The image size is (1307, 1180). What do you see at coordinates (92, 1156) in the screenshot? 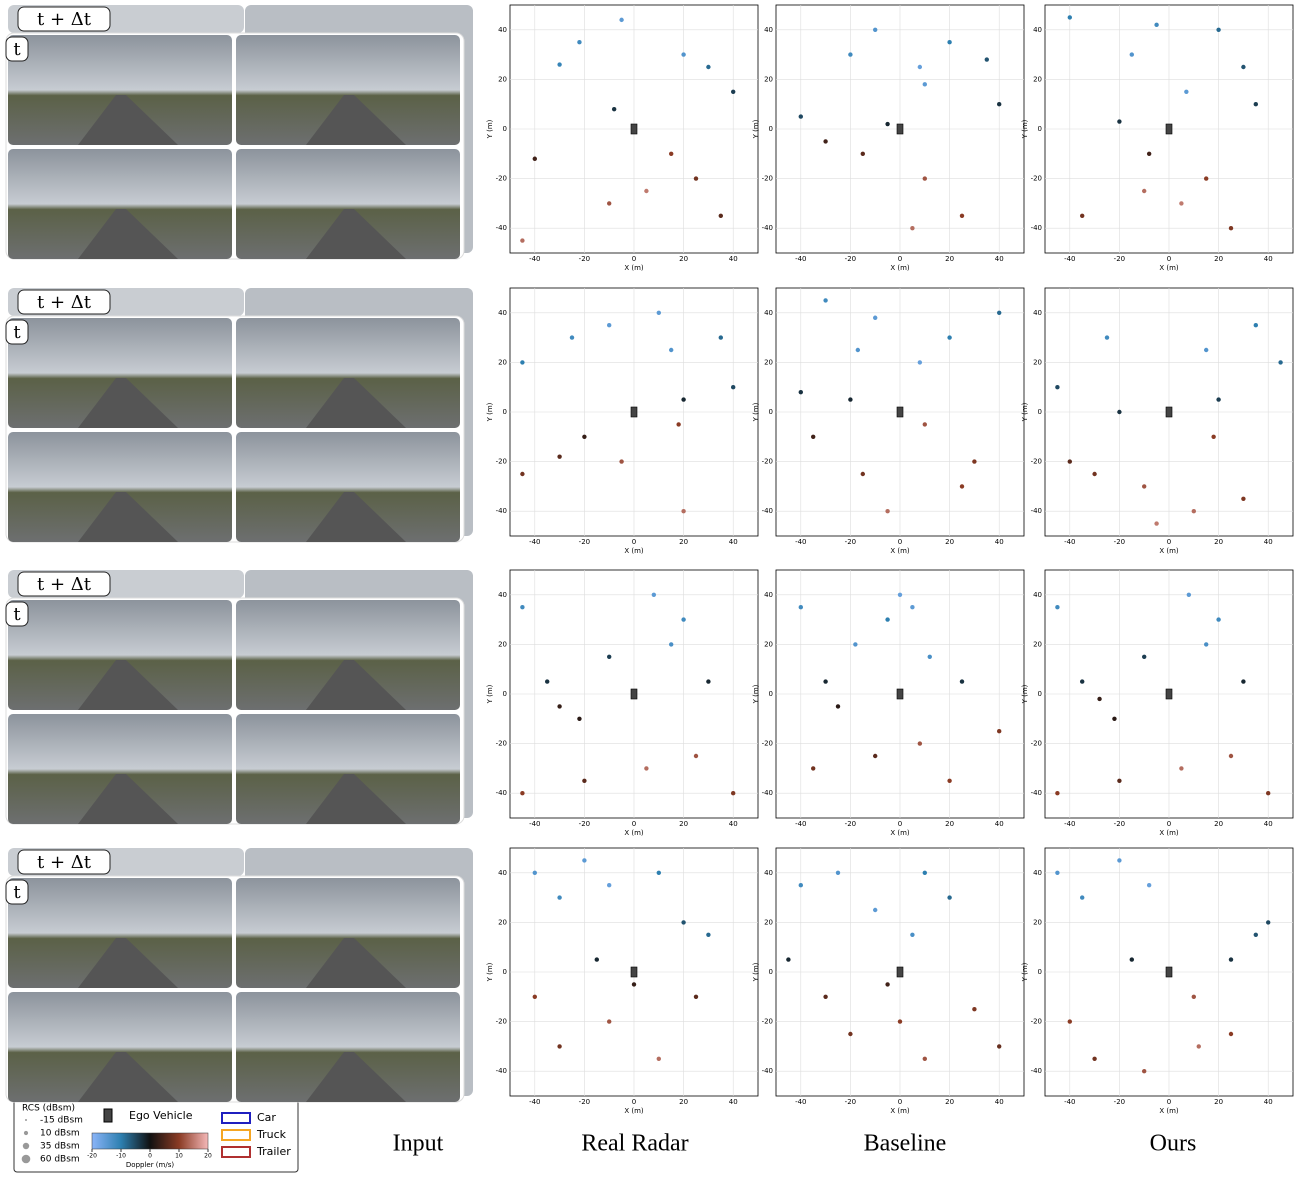
I see `colorbar-tick-label: -20` at bounding box center [92, 1156].